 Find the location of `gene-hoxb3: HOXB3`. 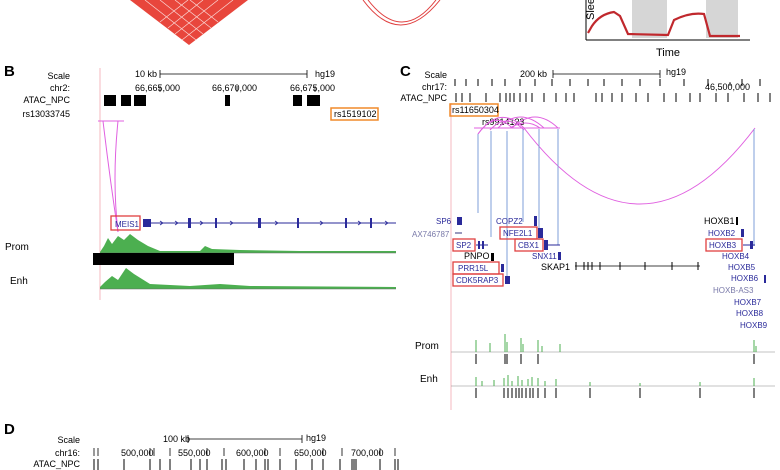

gene-hoxb3: HOXB3 is located at coordinates (723, 245).